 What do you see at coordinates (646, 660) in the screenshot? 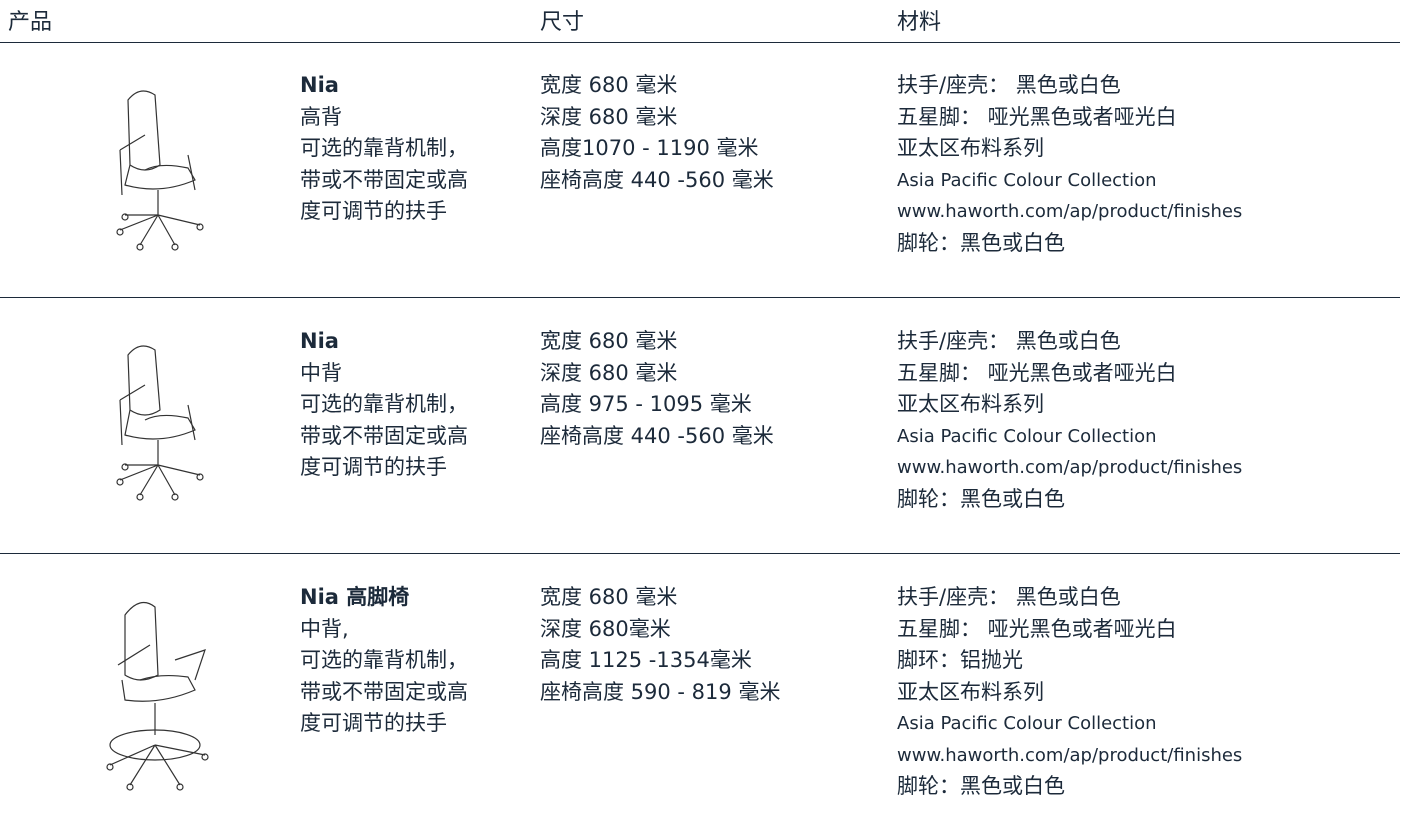
I see `dimensions-line: 高度 1125 -1354毫米` at bounding box center [646, 660].